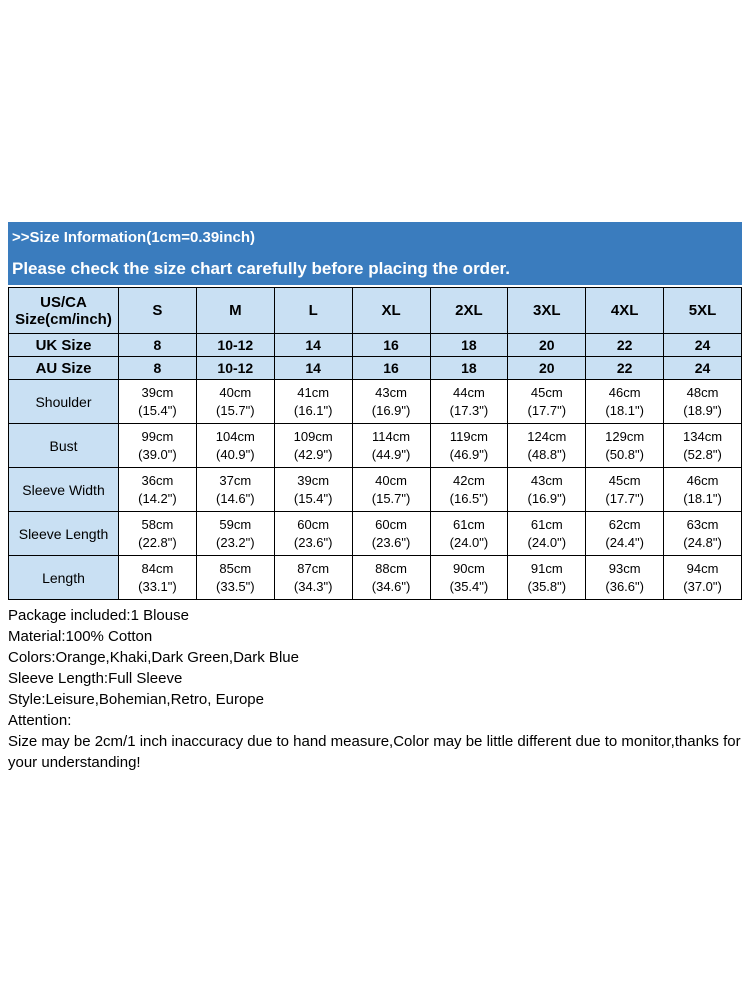  I want to click on length-cell: 84cm (33.1"), so click(157, 577).